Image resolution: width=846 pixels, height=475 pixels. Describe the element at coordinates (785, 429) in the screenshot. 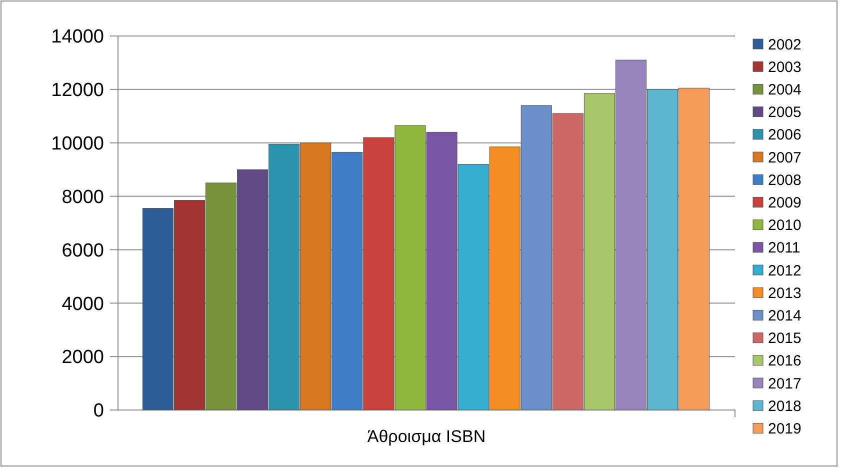

I see `legend-label: 2019` at that location.